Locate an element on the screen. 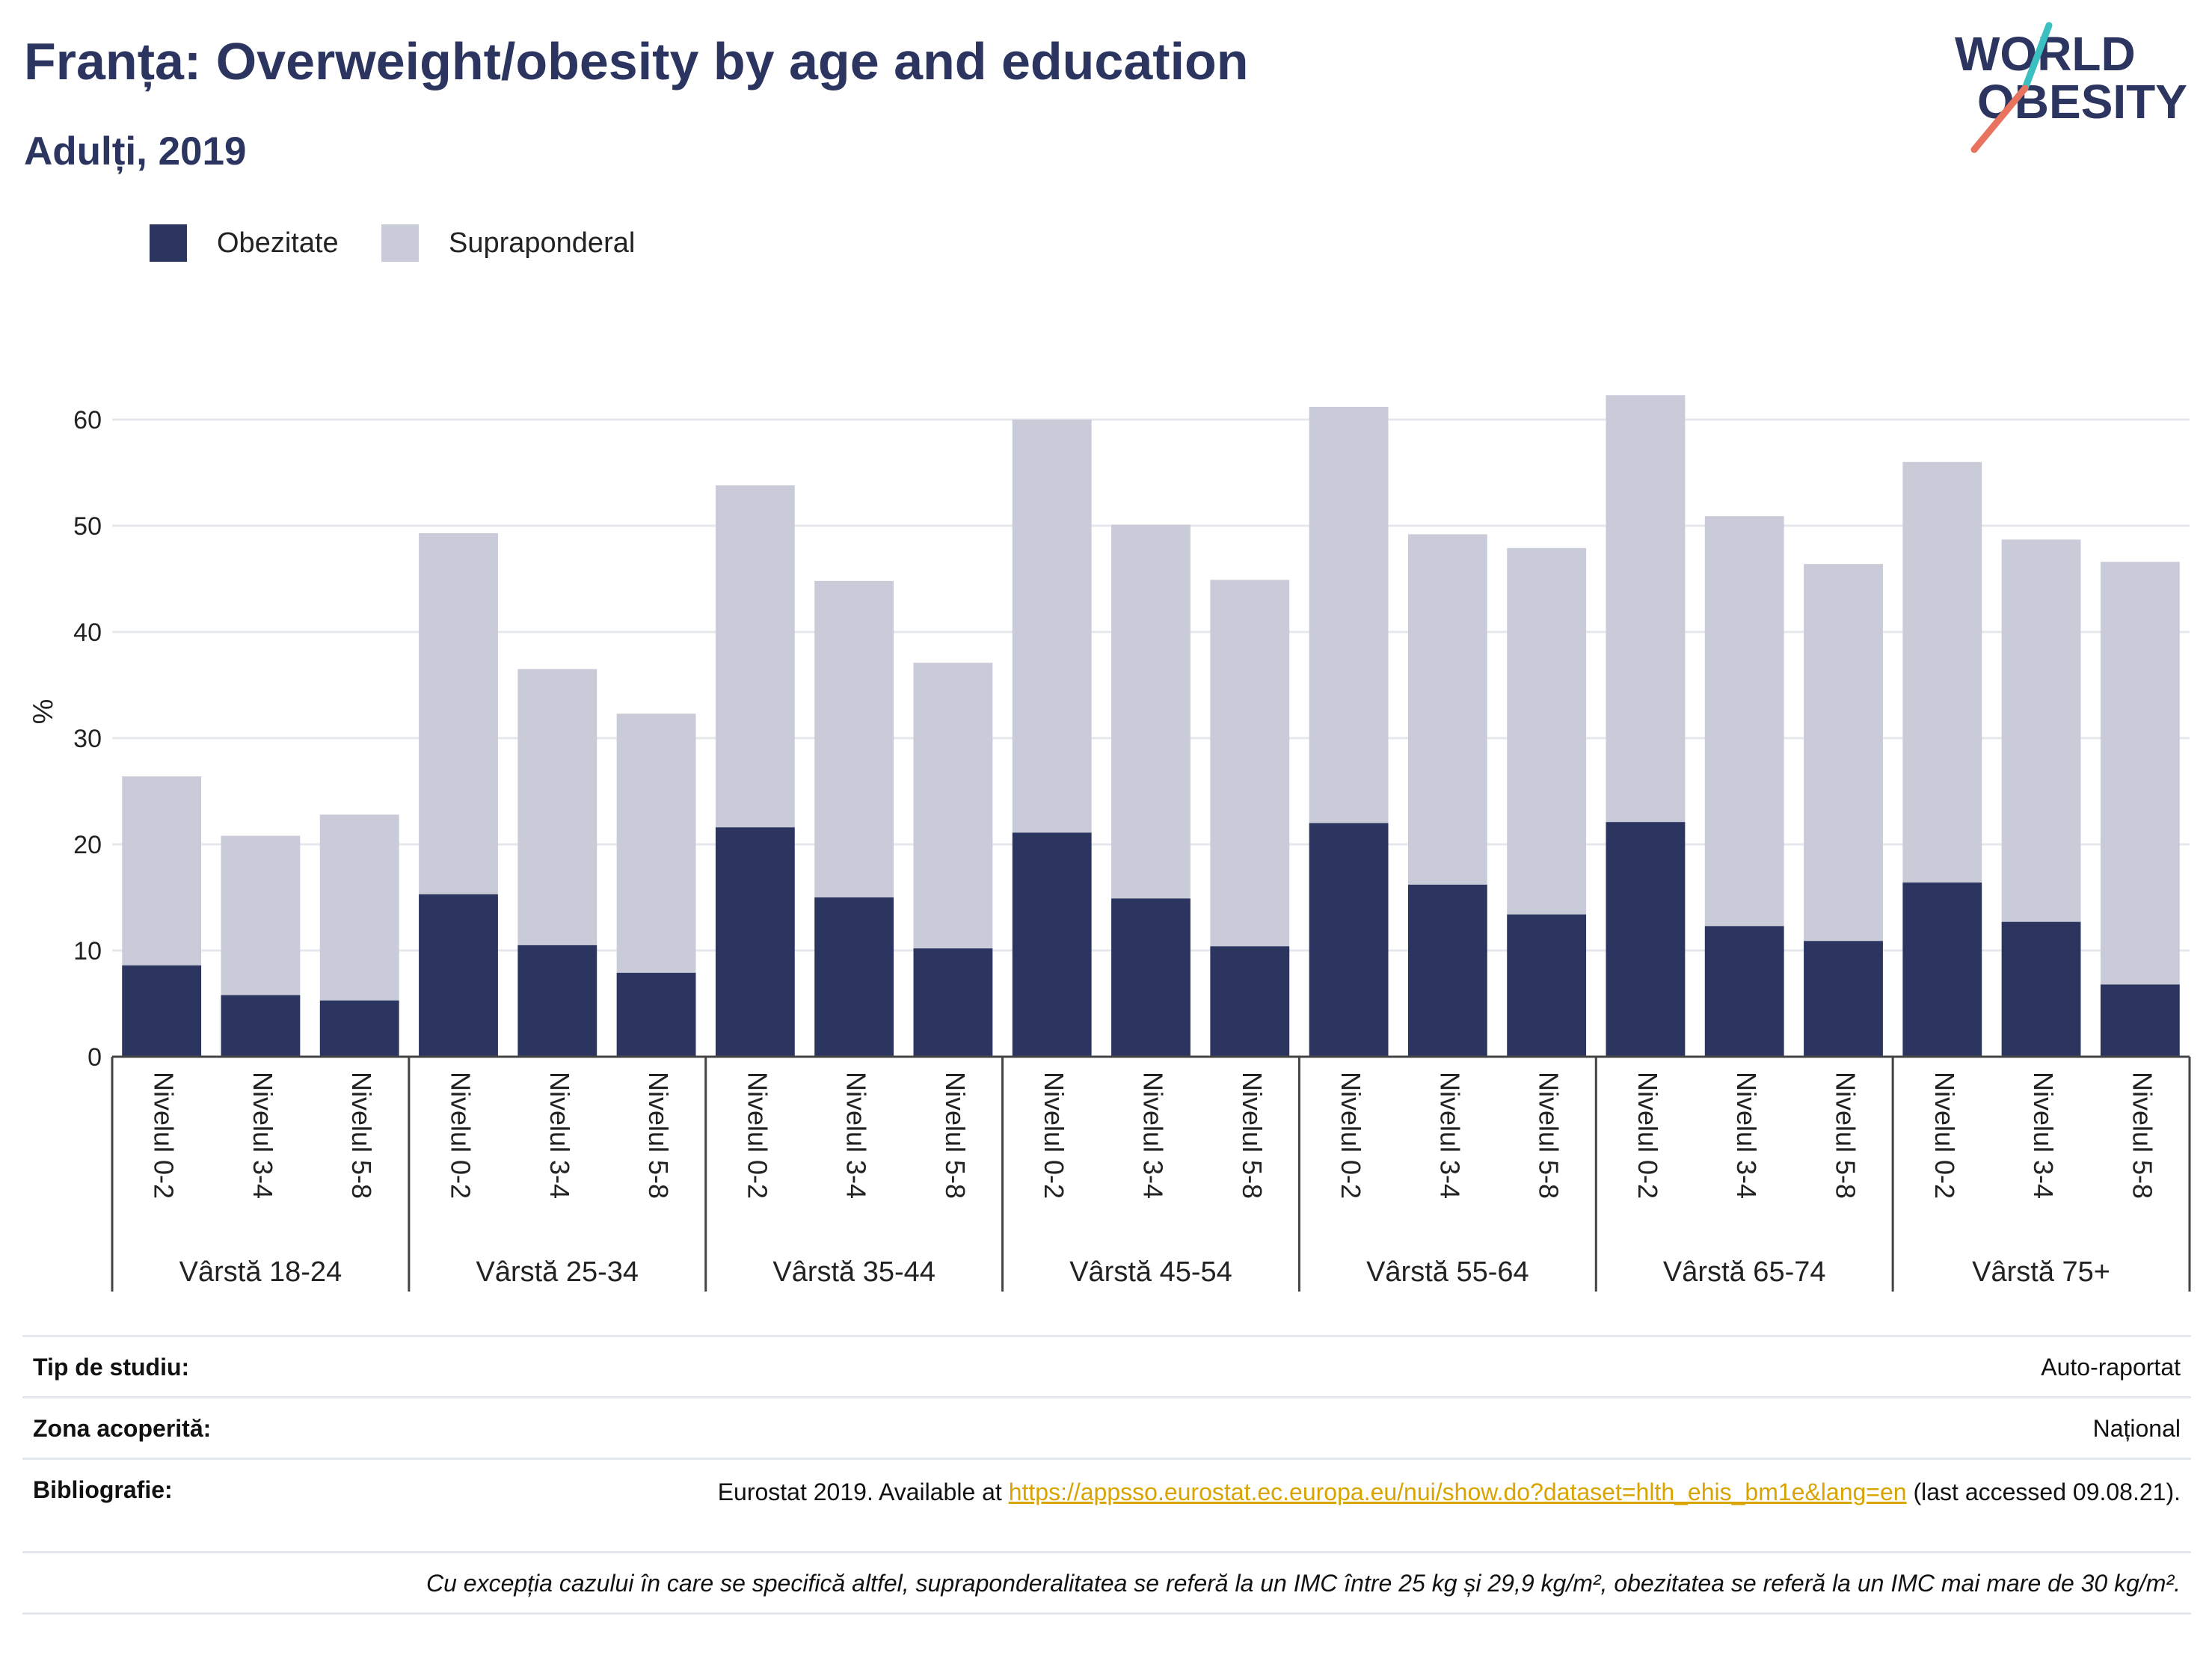 This screenshot has width=2212, height=1655. y-tick-label: 10 is located at coordinates (87, 951).